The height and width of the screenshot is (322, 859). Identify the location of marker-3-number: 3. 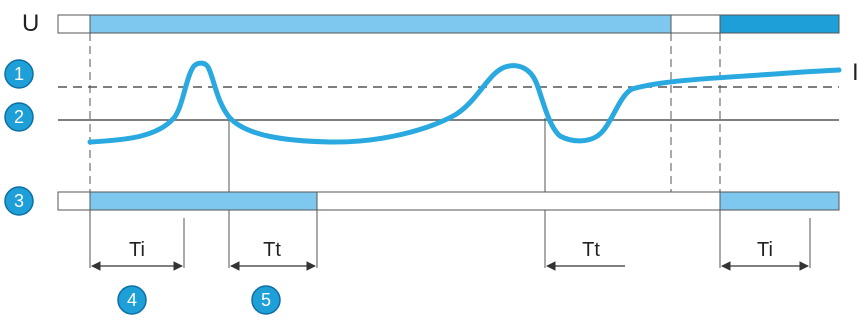
(19, 201).